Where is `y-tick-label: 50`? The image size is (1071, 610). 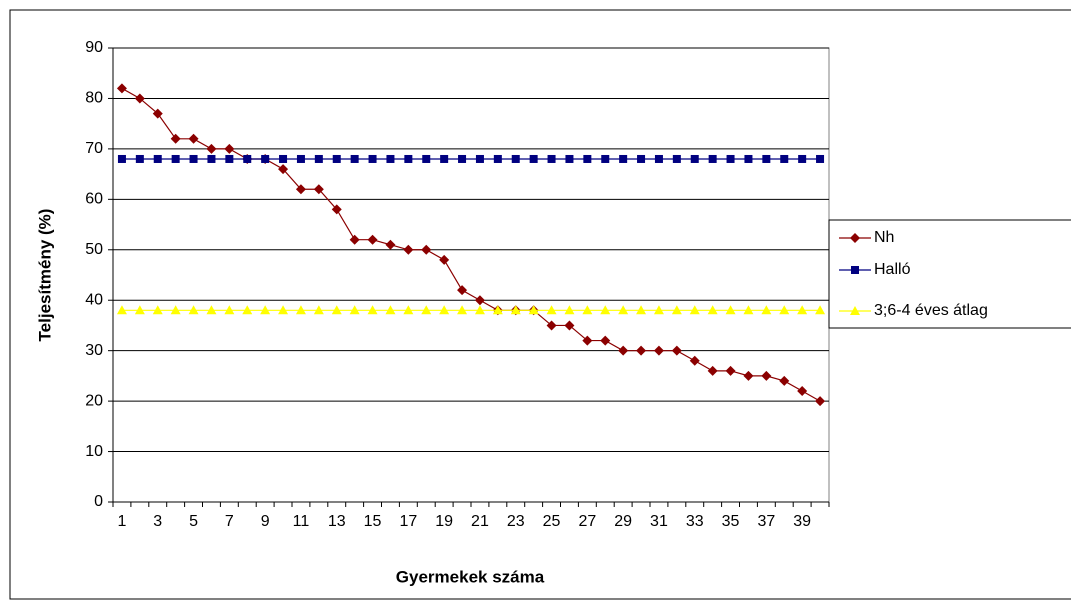
y-tick-label: 50 is located at coordinates (94, 249).